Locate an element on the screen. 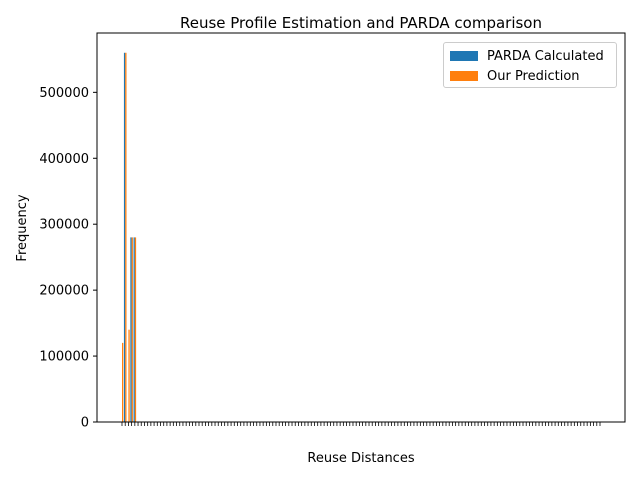  x-axis-ticks is located at coordinates (361, 424).